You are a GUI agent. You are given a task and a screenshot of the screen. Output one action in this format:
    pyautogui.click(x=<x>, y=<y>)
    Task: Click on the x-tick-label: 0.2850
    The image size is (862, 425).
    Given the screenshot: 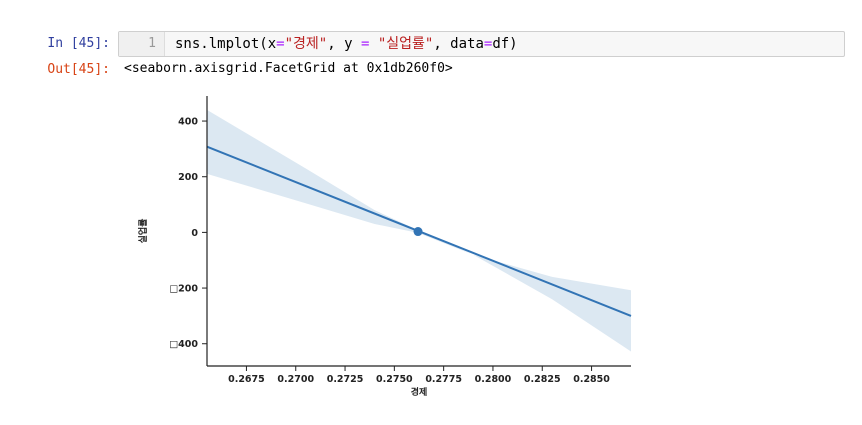 What is the action you would take?
    pyautogui.click(x=591, y=379)
    